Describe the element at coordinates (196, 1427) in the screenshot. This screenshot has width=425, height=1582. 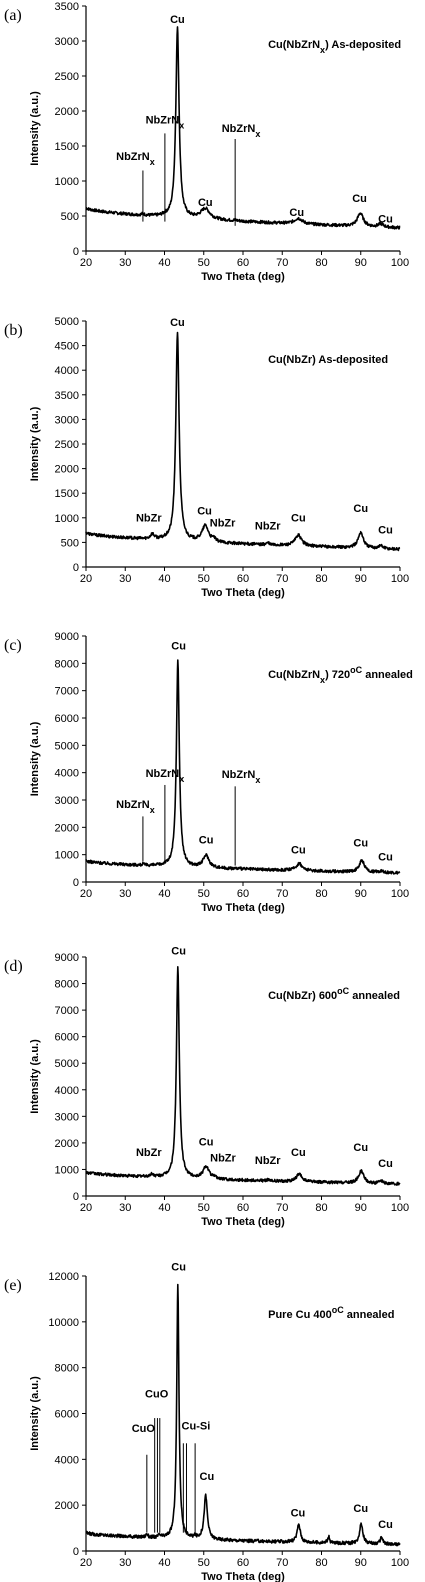
I see `peak-label: Cu-Si` at that location.